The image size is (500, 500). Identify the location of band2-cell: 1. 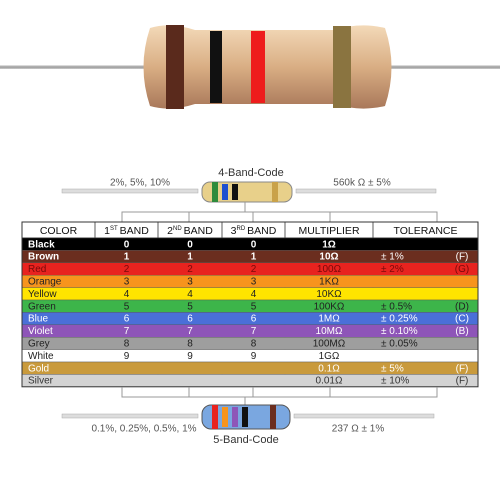
(190, 257).